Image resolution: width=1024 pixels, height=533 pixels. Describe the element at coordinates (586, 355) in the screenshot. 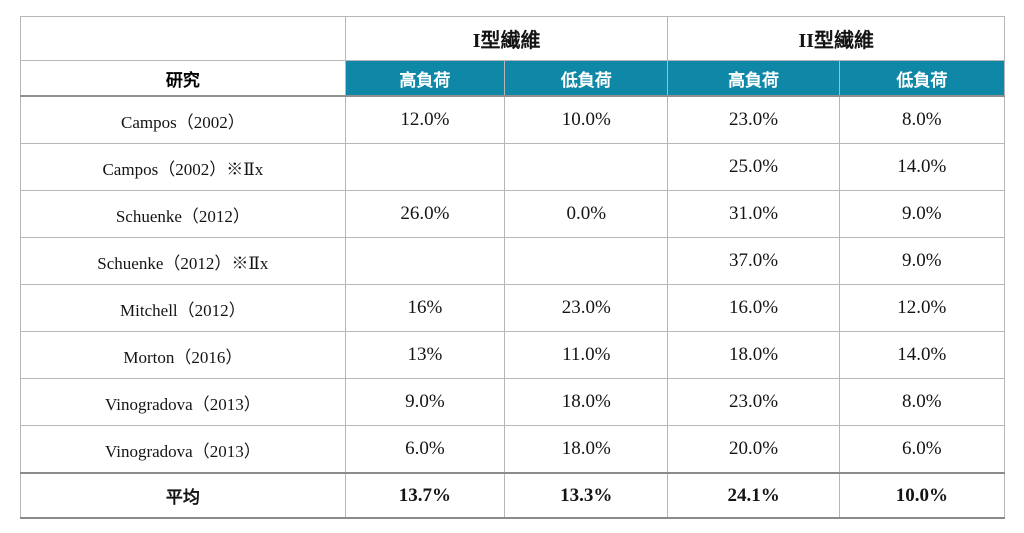

I see `value-cell: 11.0%` at that location.